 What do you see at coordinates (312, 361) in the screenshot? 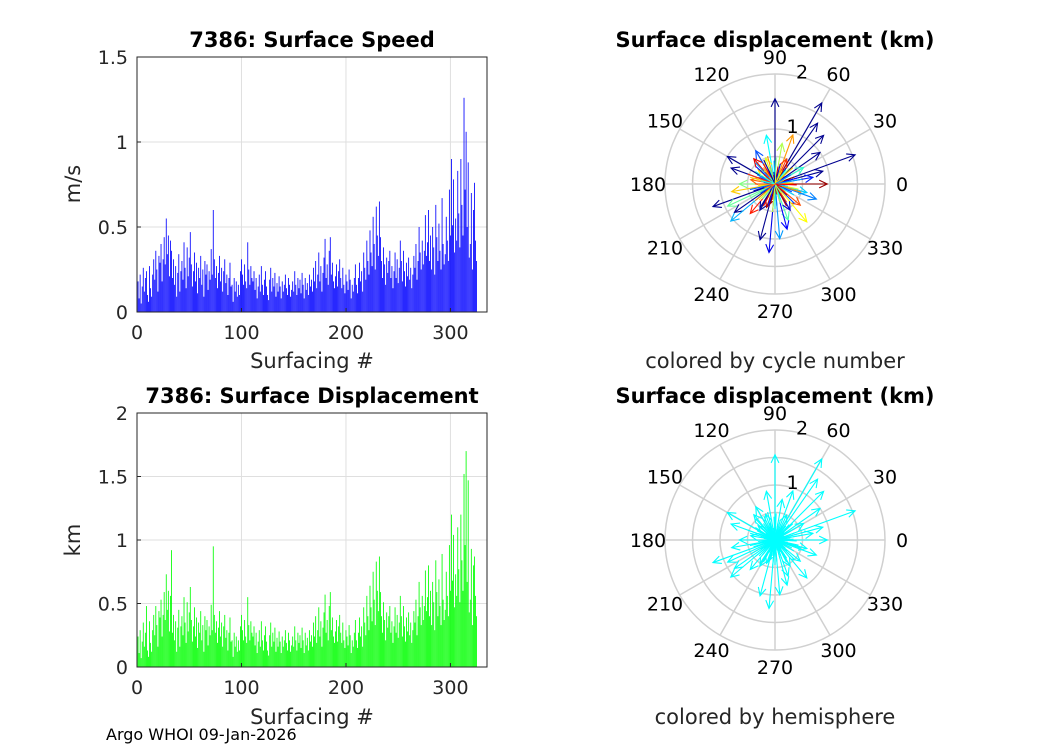
I see `speed-chart-xlabel: Surfacing #` at bounding box center [312, 361].